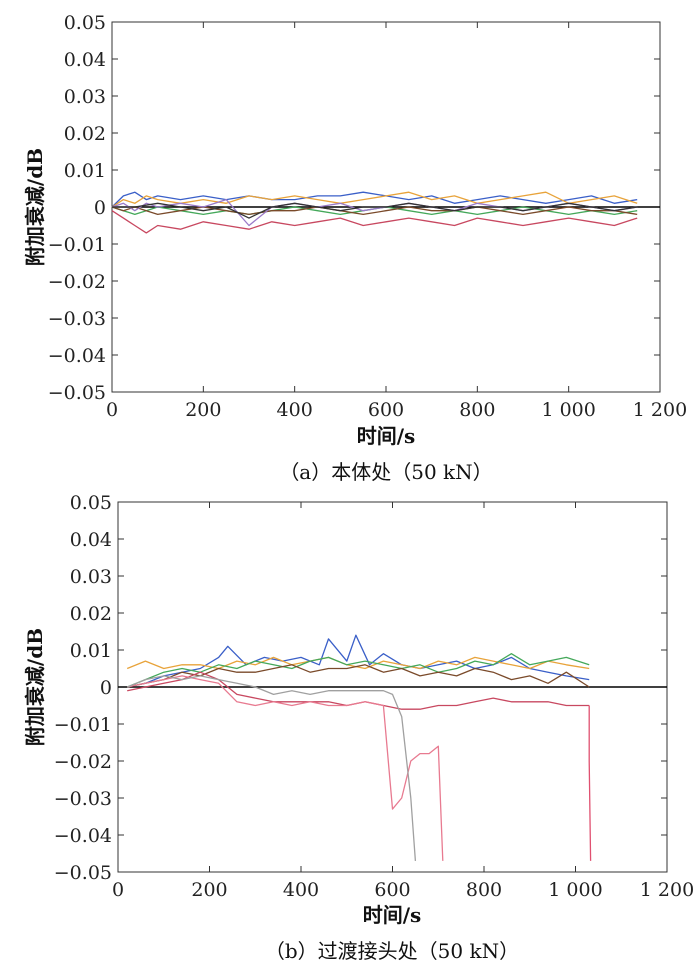 Image resolution: width=700 pixels, height=977 pixels. I want to click on series-group-a, so click(374, 212).